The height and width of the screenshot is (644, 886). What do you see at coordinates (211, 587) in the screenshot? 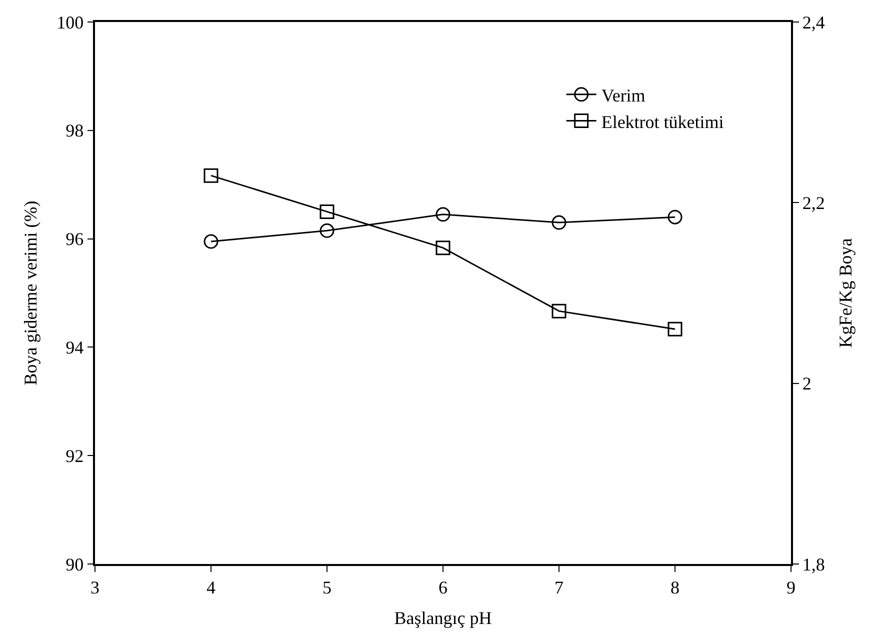
I see `x-tick-label: 4` at bounding box center [211, 587].